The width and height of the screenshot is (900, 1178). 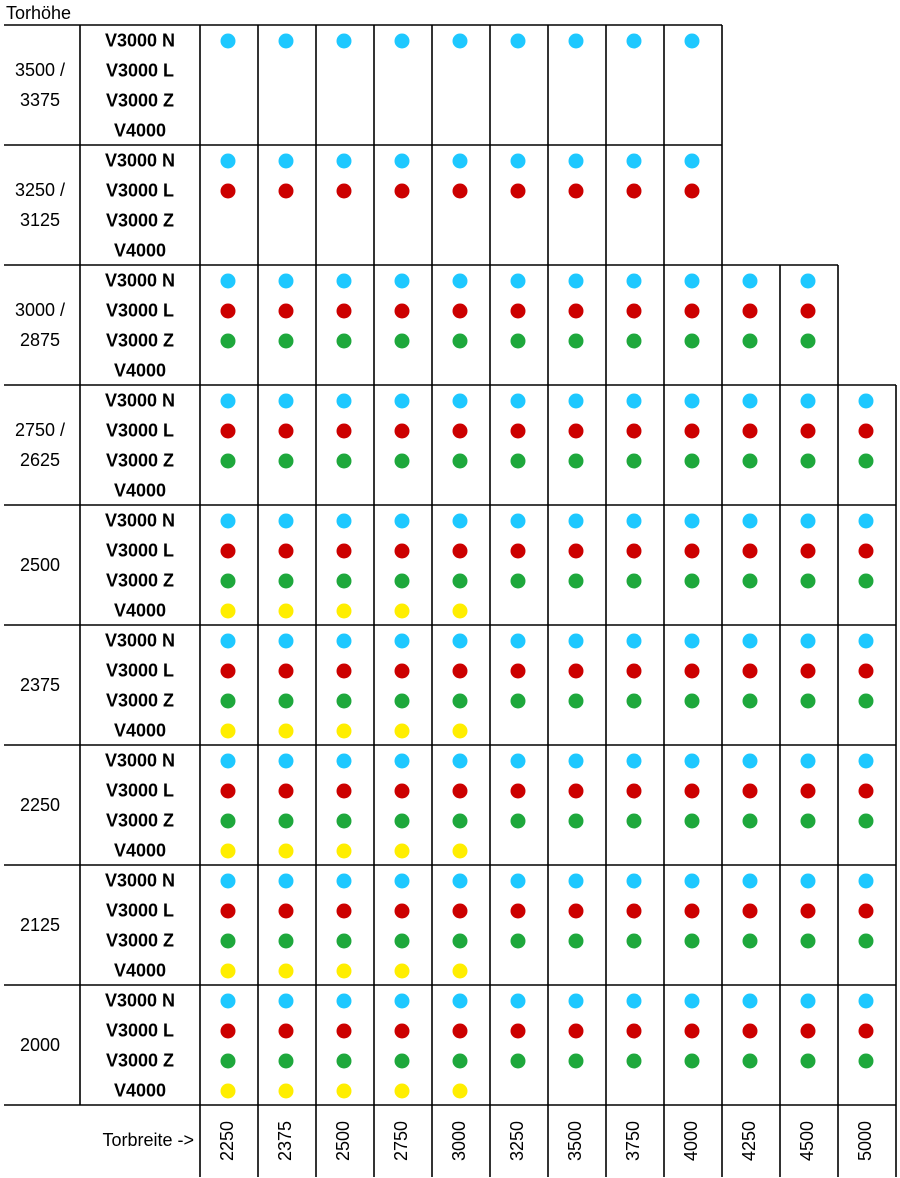 I want to click on height-label: 2000, so click(x=40, y=1045).